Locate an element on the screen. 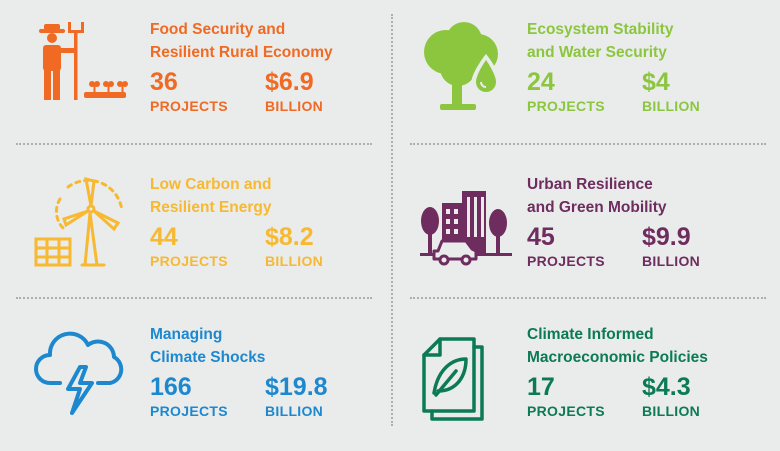 This screenshot has width=780, height=451. amount-value: $9.9 is located at coordinates (666, 237).